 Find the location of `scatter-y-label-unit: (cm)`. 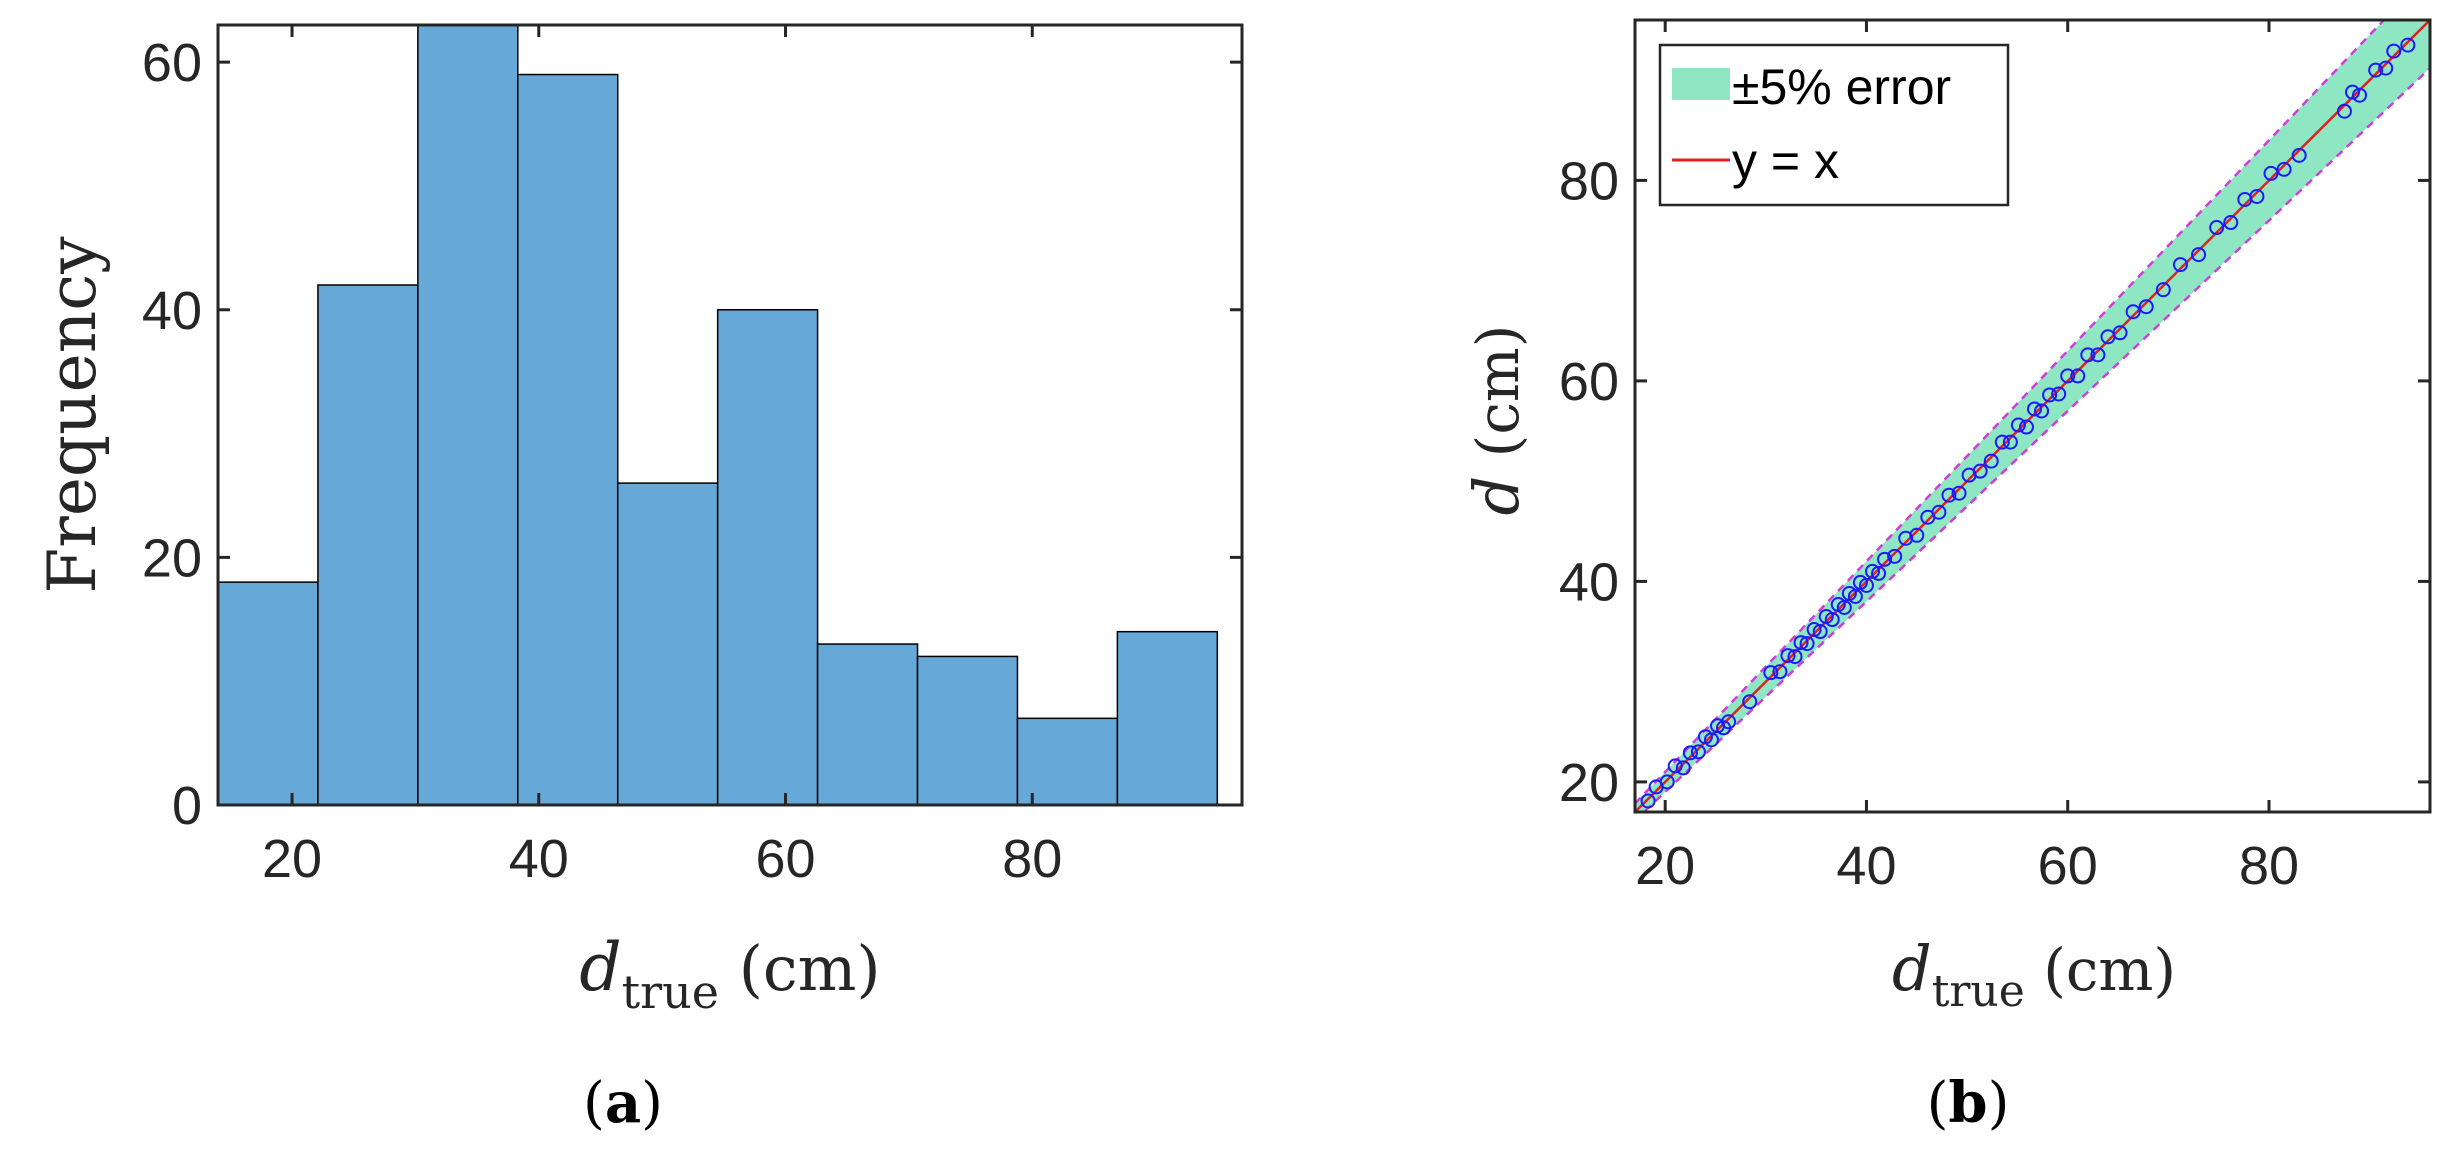

scatter-y-label-unit: (cm) is located at coordinates (1498, 400).